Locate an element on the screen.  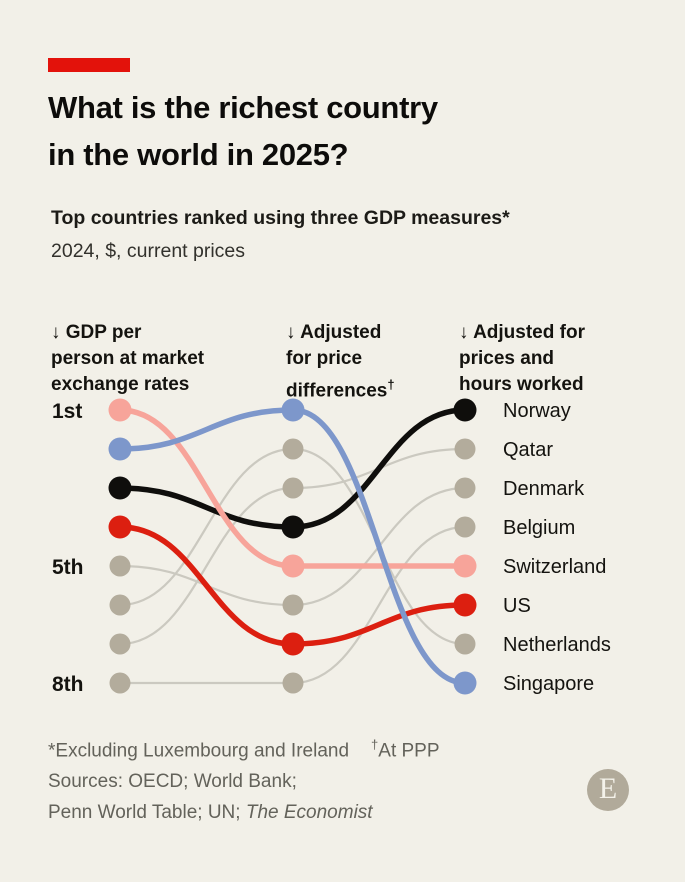
economist-logo: E is located at coordinates (608, 790).